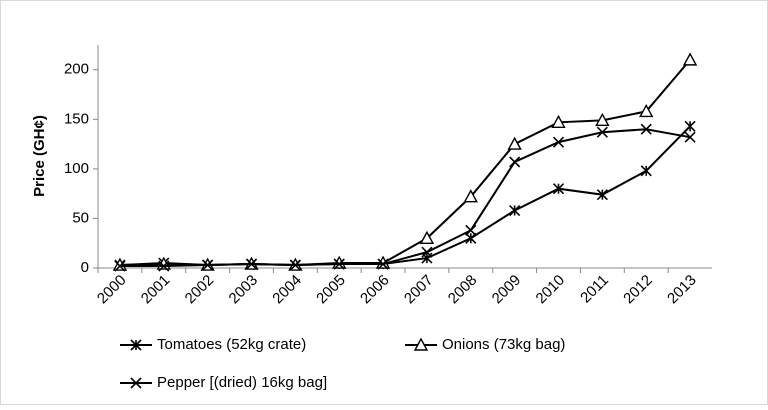 The width and height of the screenshot is (768, 410). I want to click on legend-label: Pepper [(dried) 16kg bag], so click(242, 382).